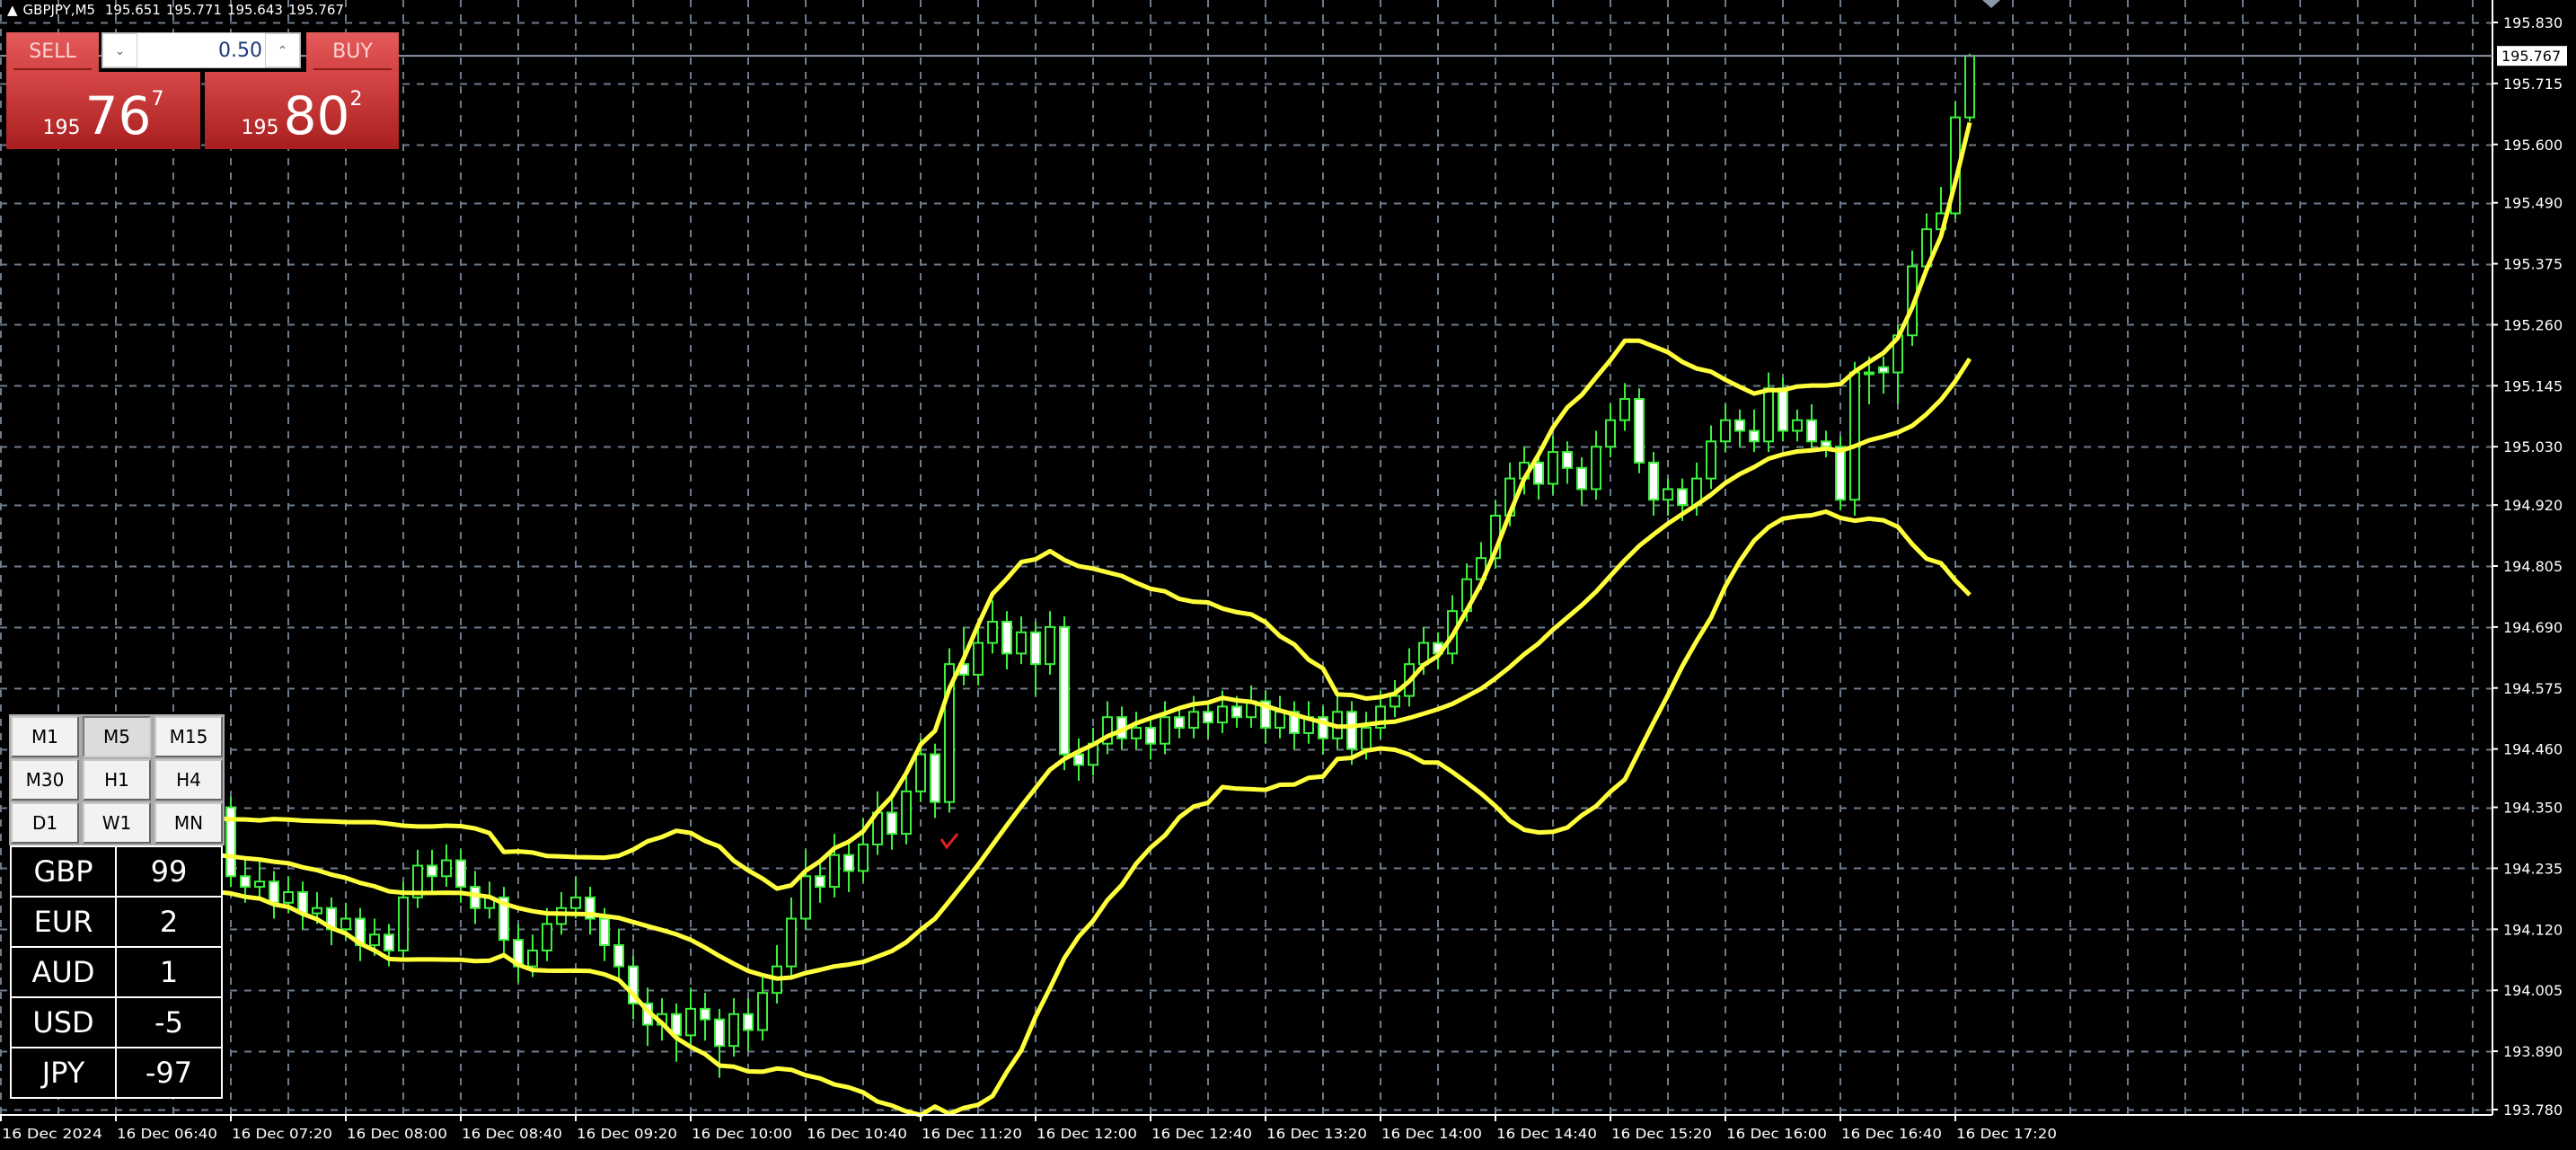 The width and height of the screenshot is (2576, 1150). I want to click on buy-price-button: 195 802, so click(302, 110).